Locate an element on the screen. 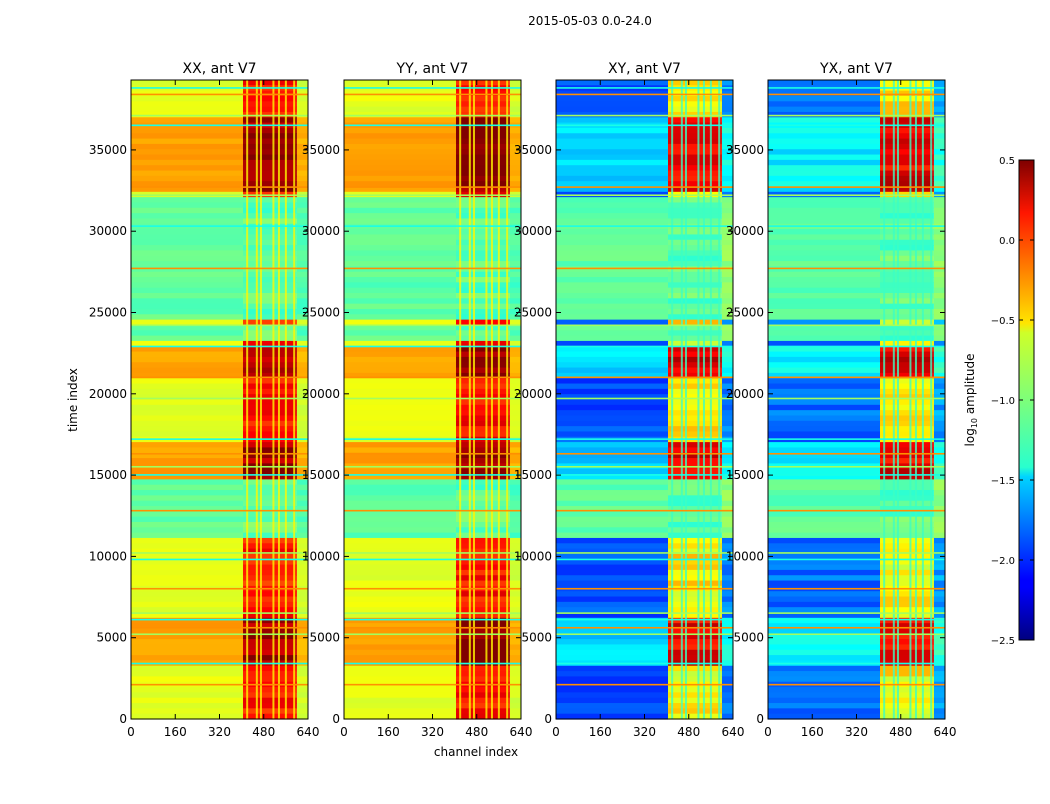 The image size is (1050, 804). x-tick-label: 320 is located at coordinates (219, 732).